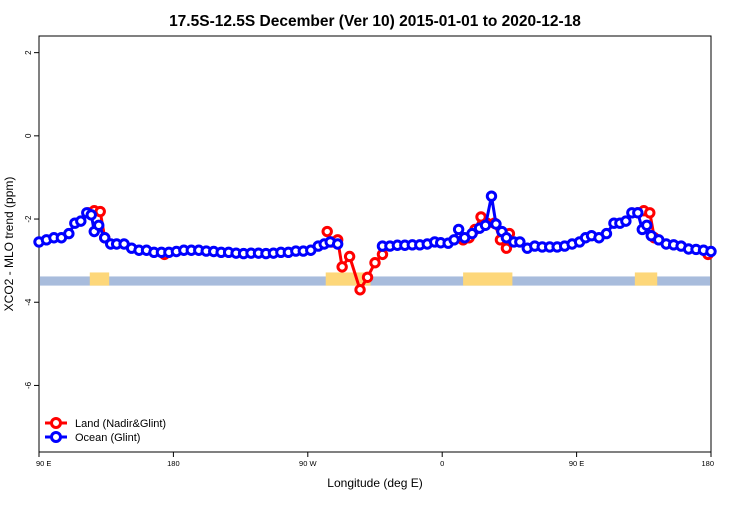  I want to click on x-tick-label: 0, so click(442, 463).